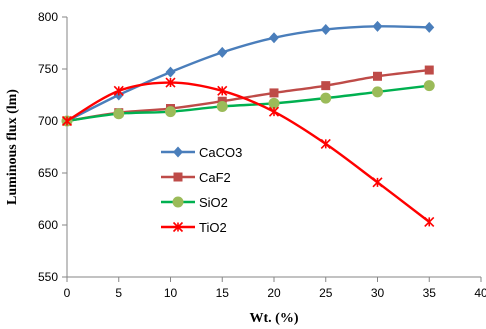 The height and width of the screenshot is (329, 486). Describe the element at coordinates (213, 202) in the screenshot. I see `legend-label-sio2: SiO2` at that location.